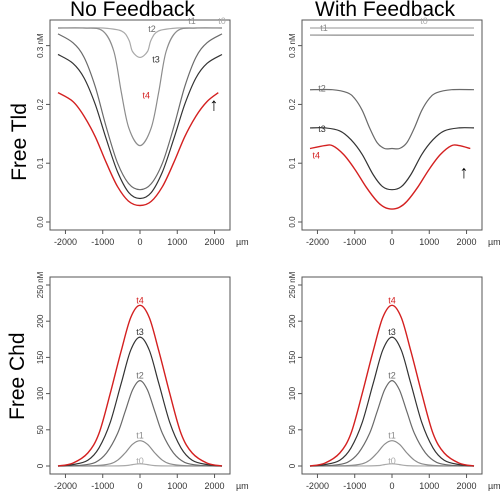 The width and height of the screenshot is (500, 498). Describe the element at coordinates (354, 242) in the screenshot. I see `tld-with-feedback-x-tick-label: -1000` at that location.